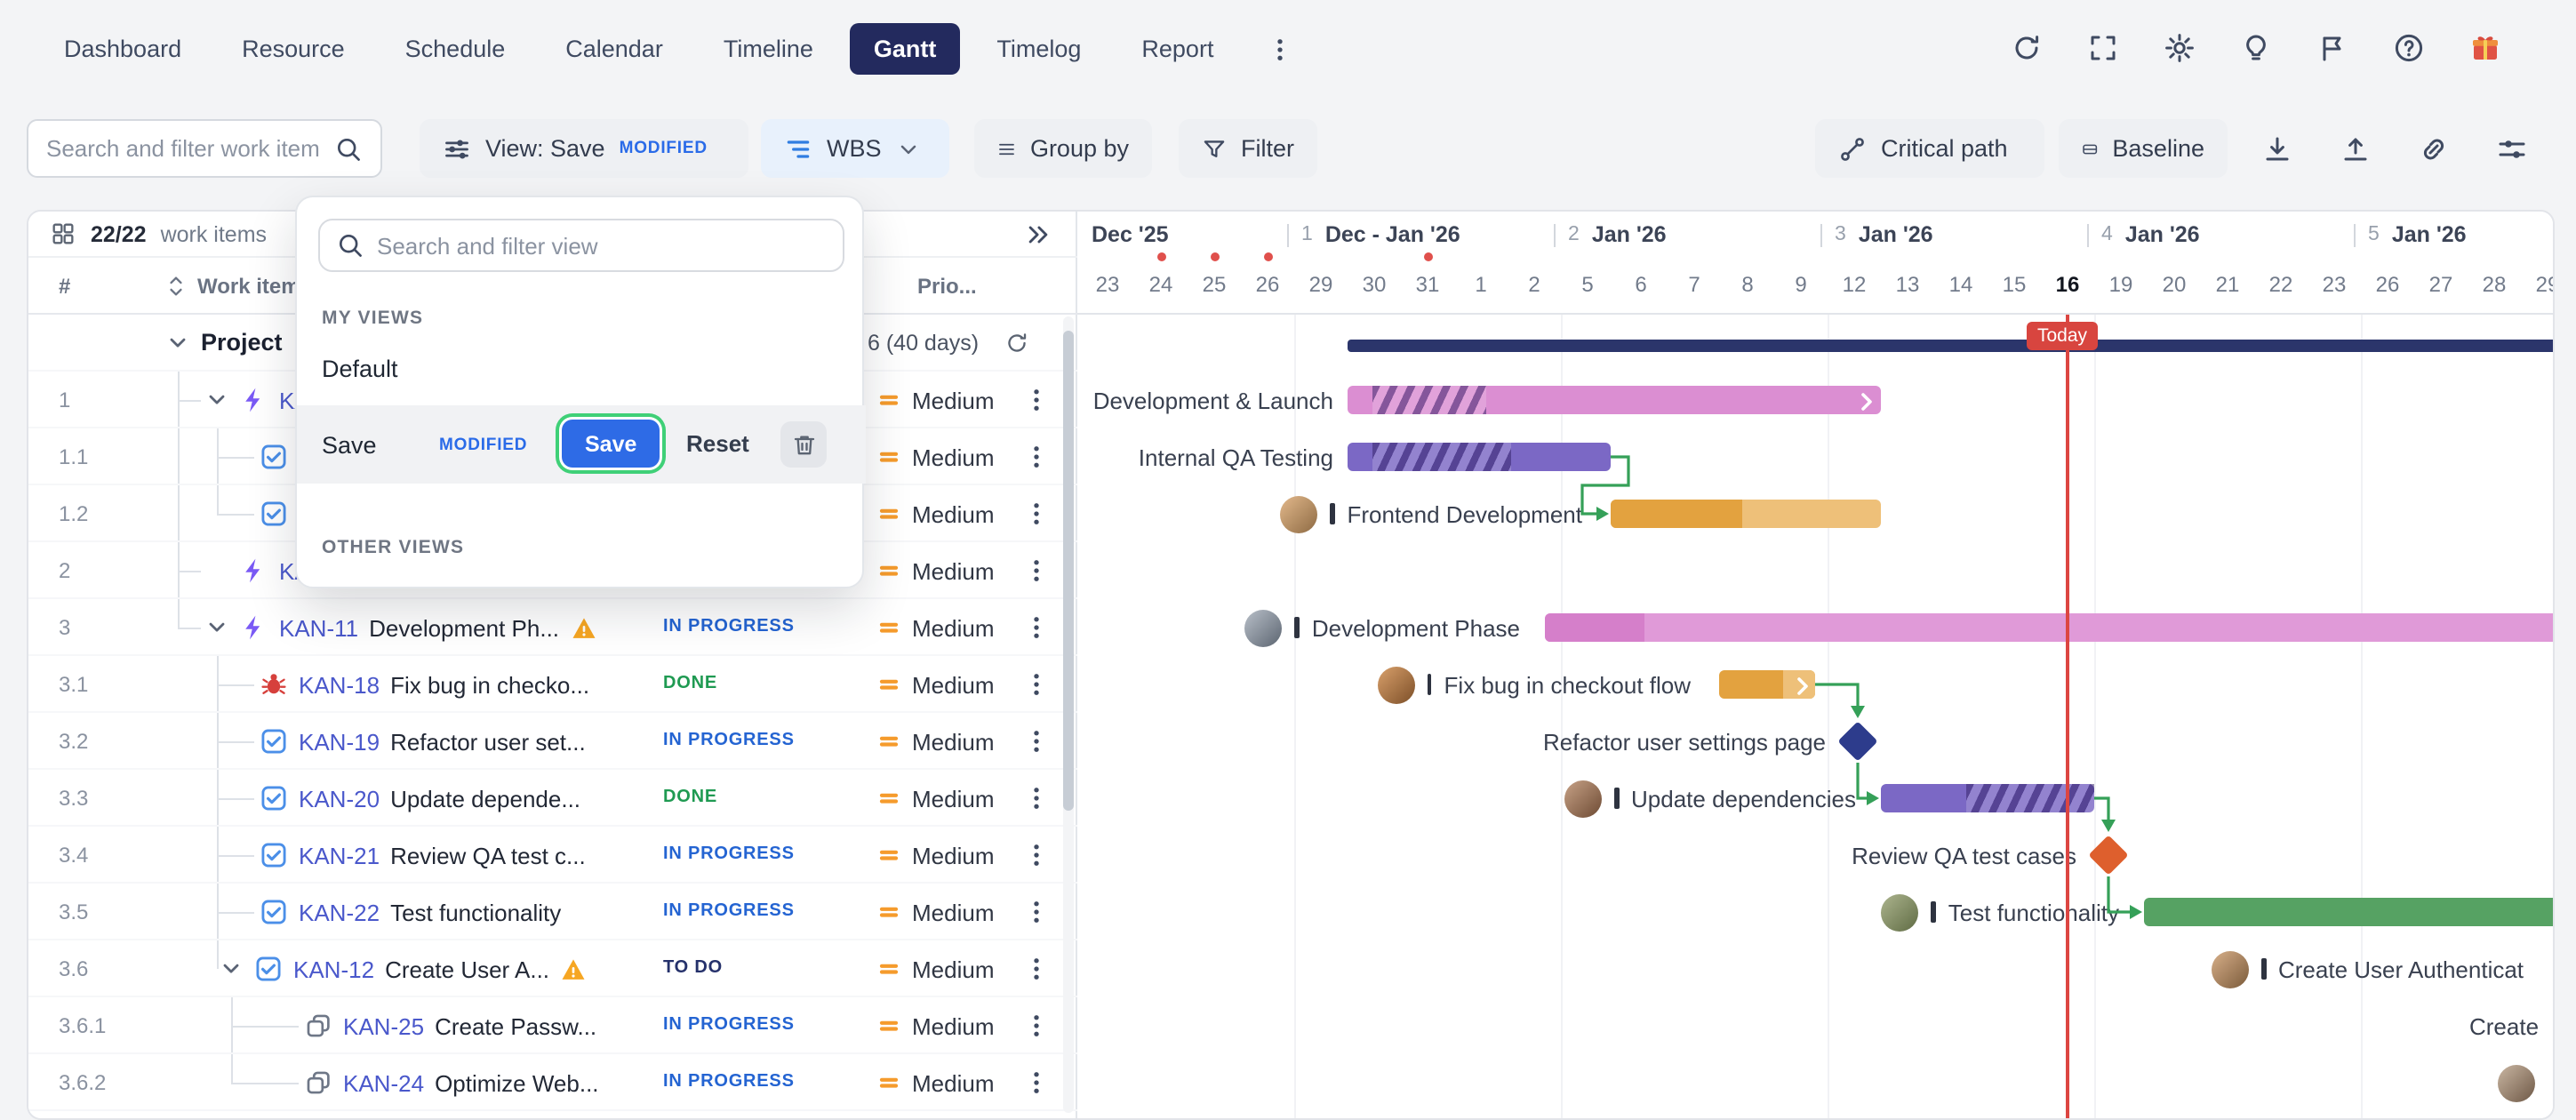 This screenshot has width=2576, height=1120. Describe the element at coordinates (339, 798) in the screenshot. I see `issue-key: KAN-20` at that location.